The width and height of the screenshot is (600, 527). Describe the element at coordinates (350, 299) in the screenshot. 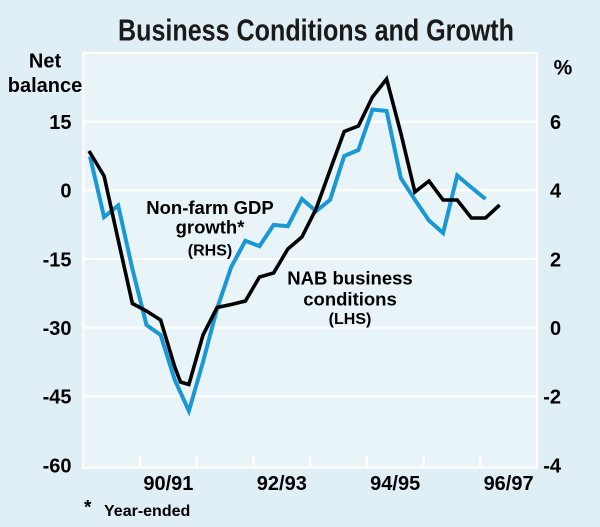

I see `svg-text: conditions` at that location.